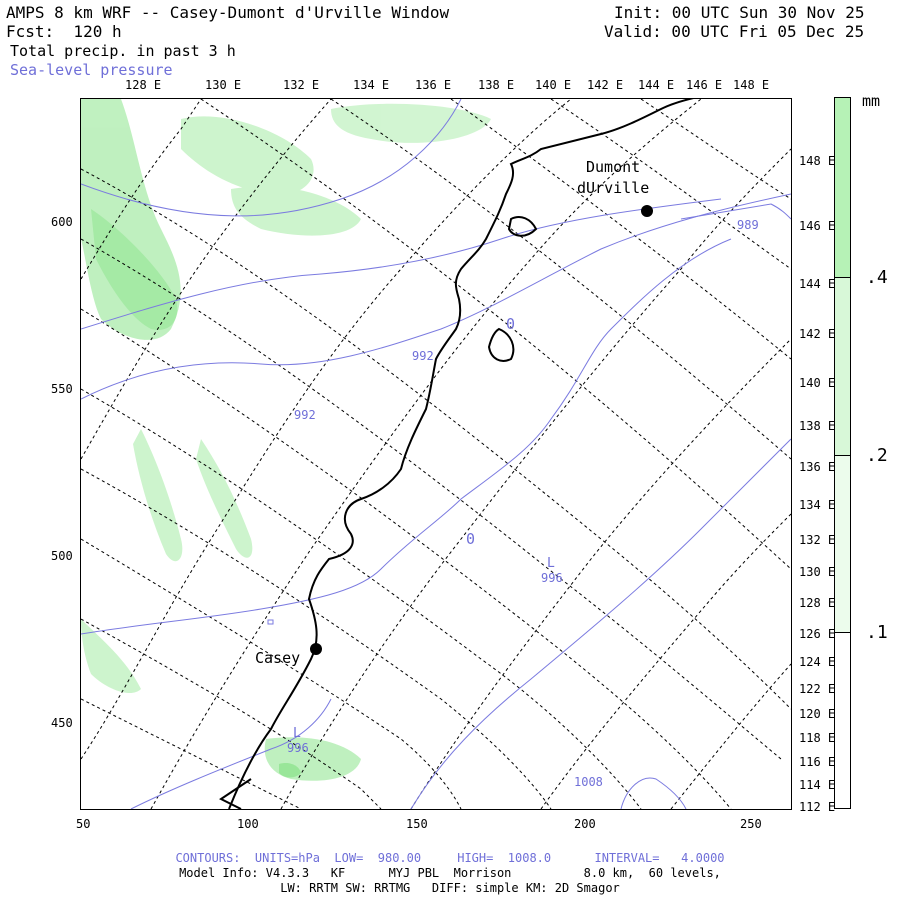 The width and height of the screenshot is (900, 900). I want to click on top-lon-label: 146 E, so click(704, 85).